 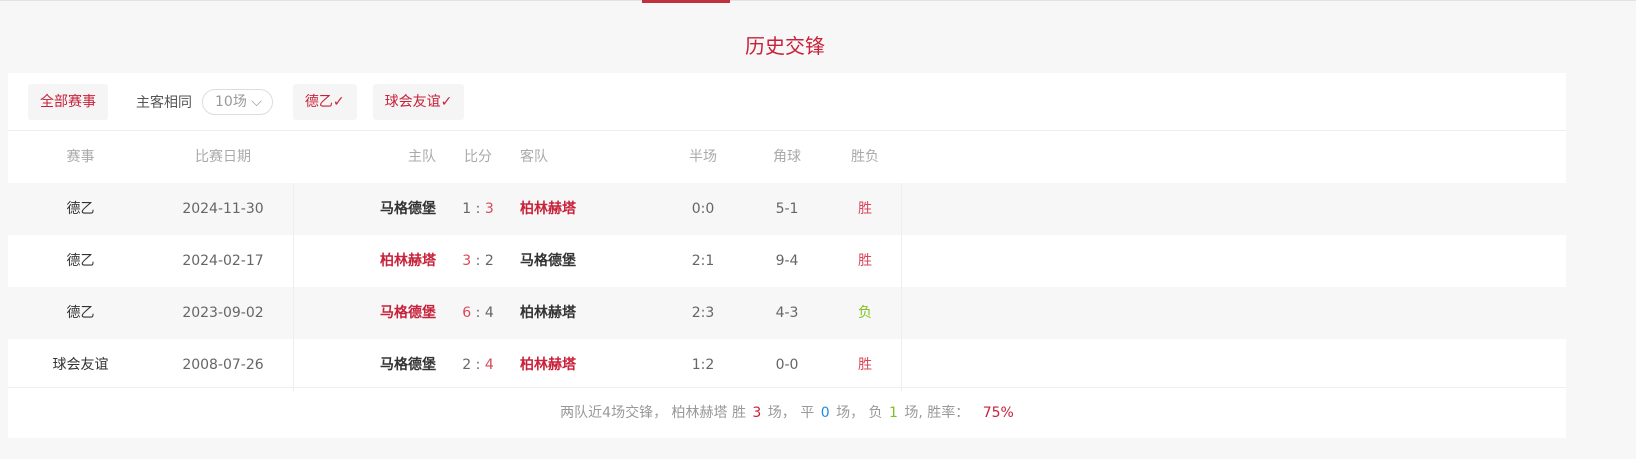 I want to click on away-team: 马格德堡, so click(x=548, y=261).